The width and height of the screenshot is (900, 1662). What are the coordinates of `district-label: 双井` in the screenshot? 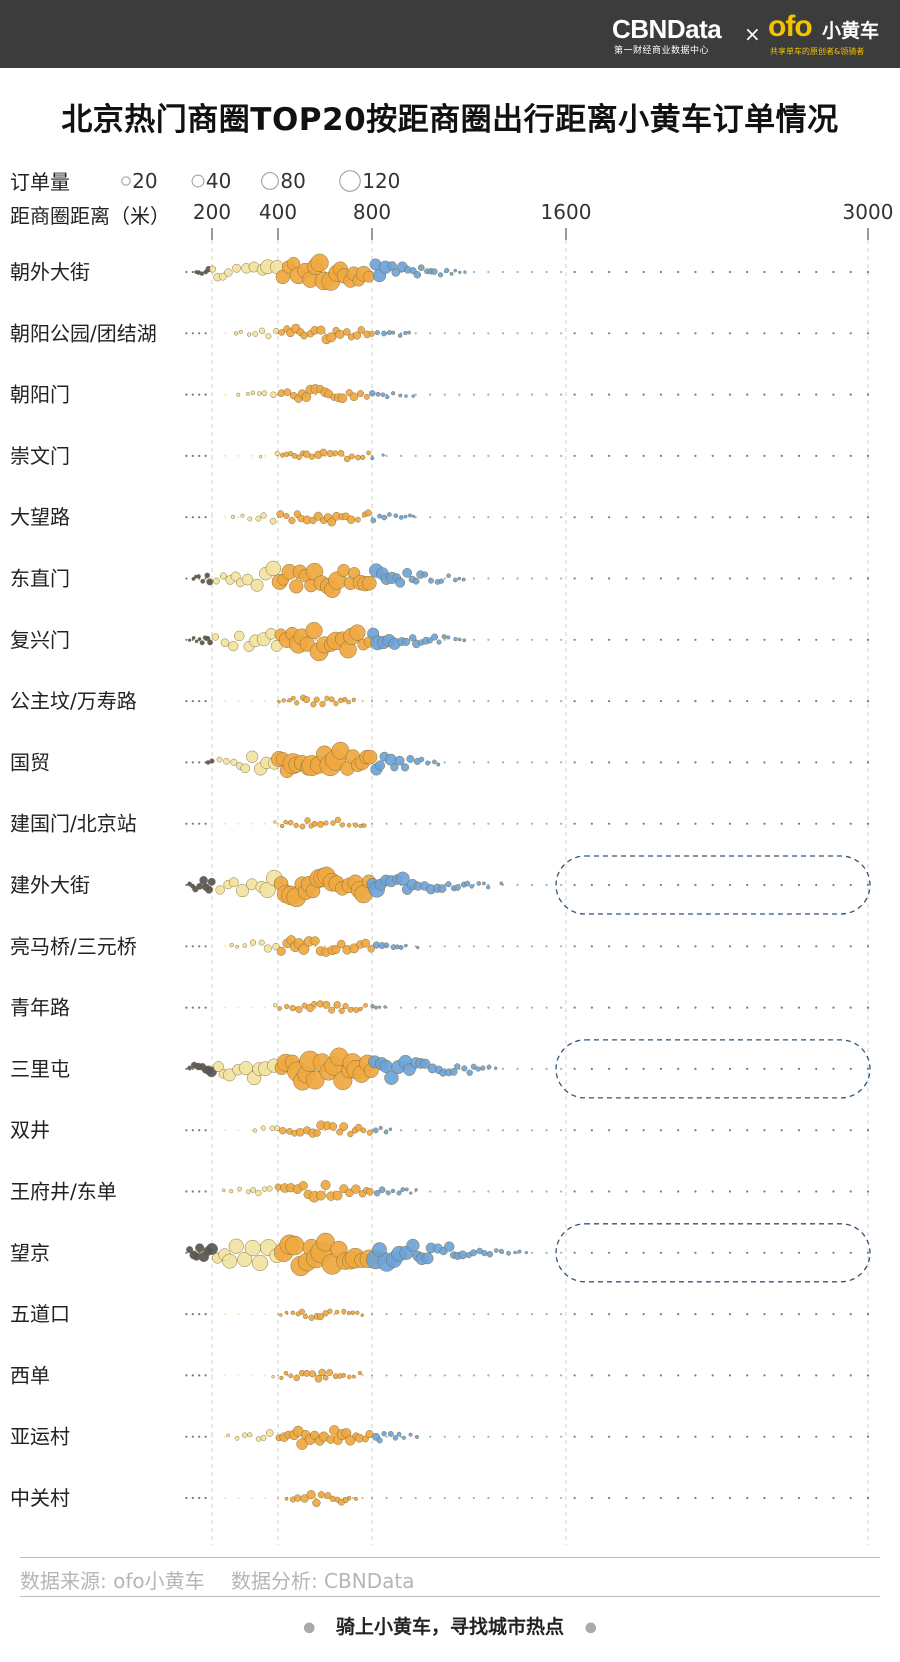 It's located at (30, 1130).